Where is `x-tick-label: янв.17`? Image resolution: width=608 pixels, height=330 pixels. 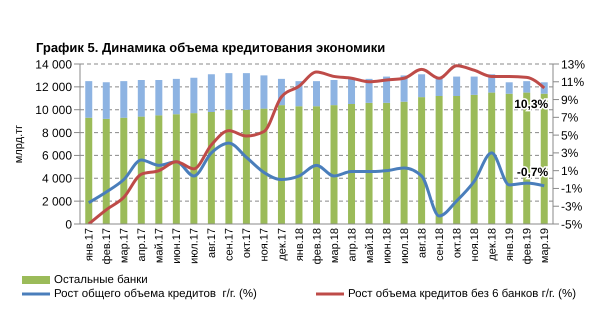 x-tick-label: янв.17 is located at coordinates (90, 245).